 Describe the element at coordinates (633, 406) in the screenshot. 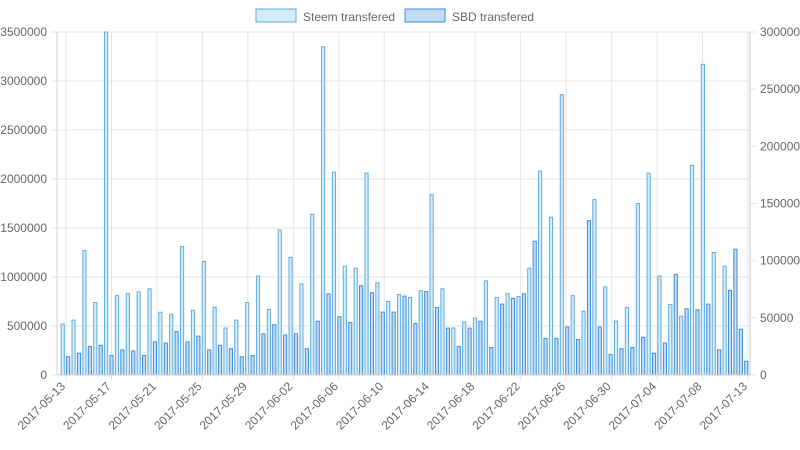

I see `x-tick-label: 2017-07-04` at that location.